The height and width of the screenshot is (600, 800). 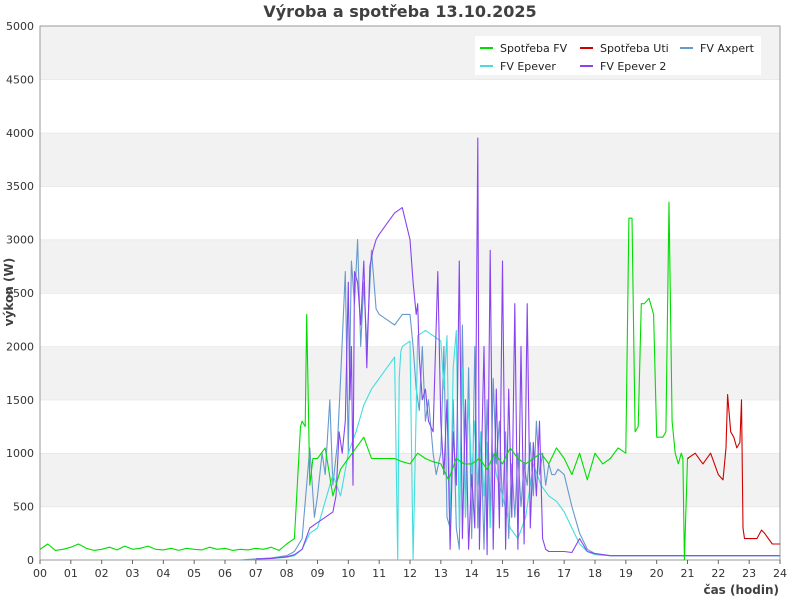 I want to click on chart-title: Výroba a spotřeba 13.10.2025, so click(x=399, y=11).